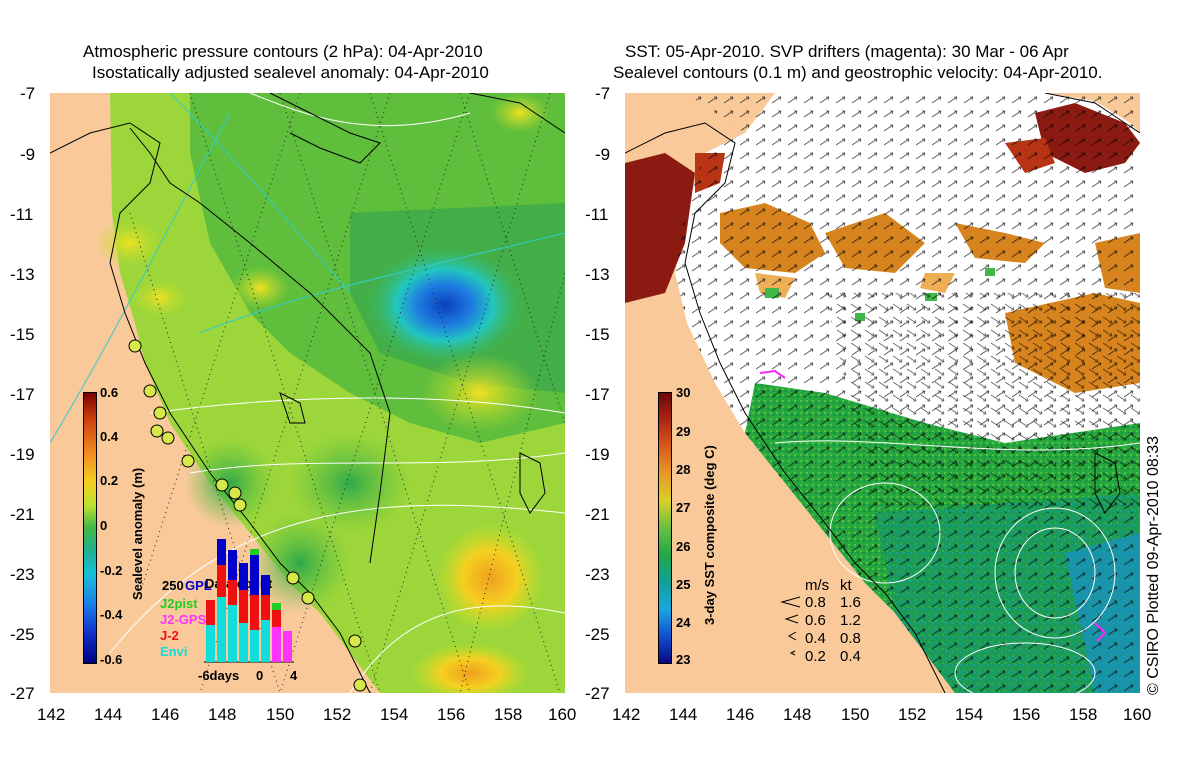 The width and height of the screenshot is (1200, 780). I want to click on velocity-header-kt: kt, so click(846, 585).